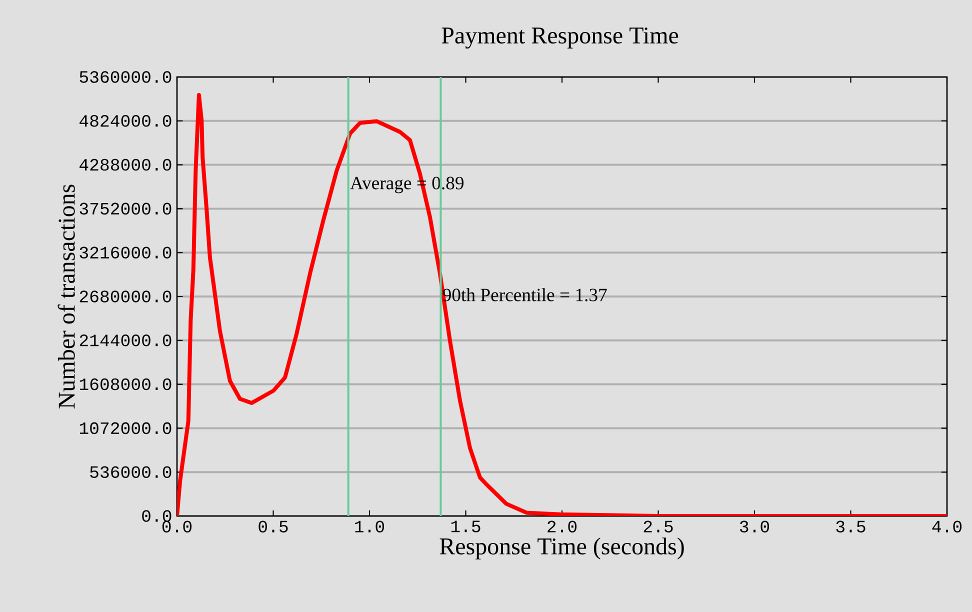 The image size is (972, 612). I want to click on x-axis-title: Response Time (seconds), so click(562, 549).